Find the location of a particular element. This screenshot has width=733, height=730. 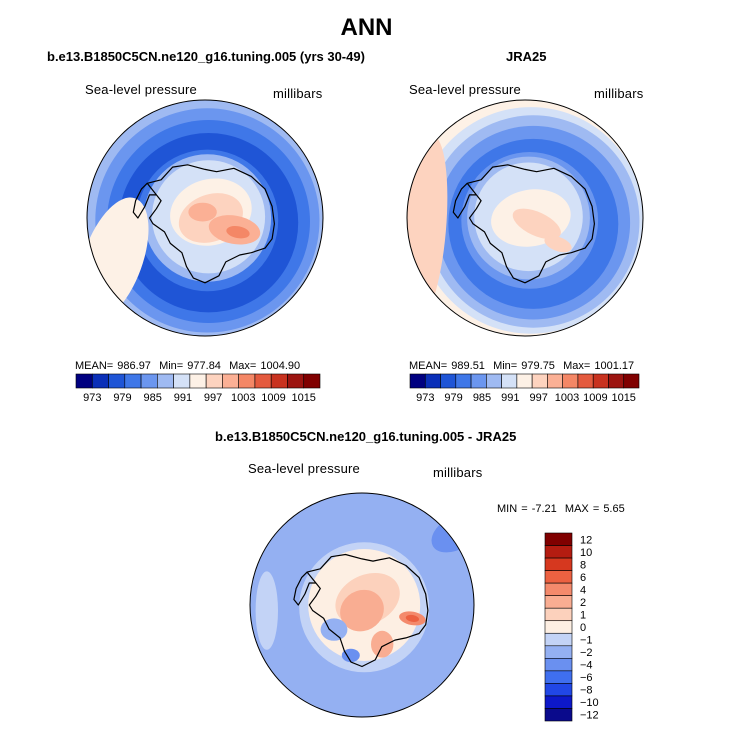

model-colorbar-tick-5: 1003 is located at coordinates (243, 398).